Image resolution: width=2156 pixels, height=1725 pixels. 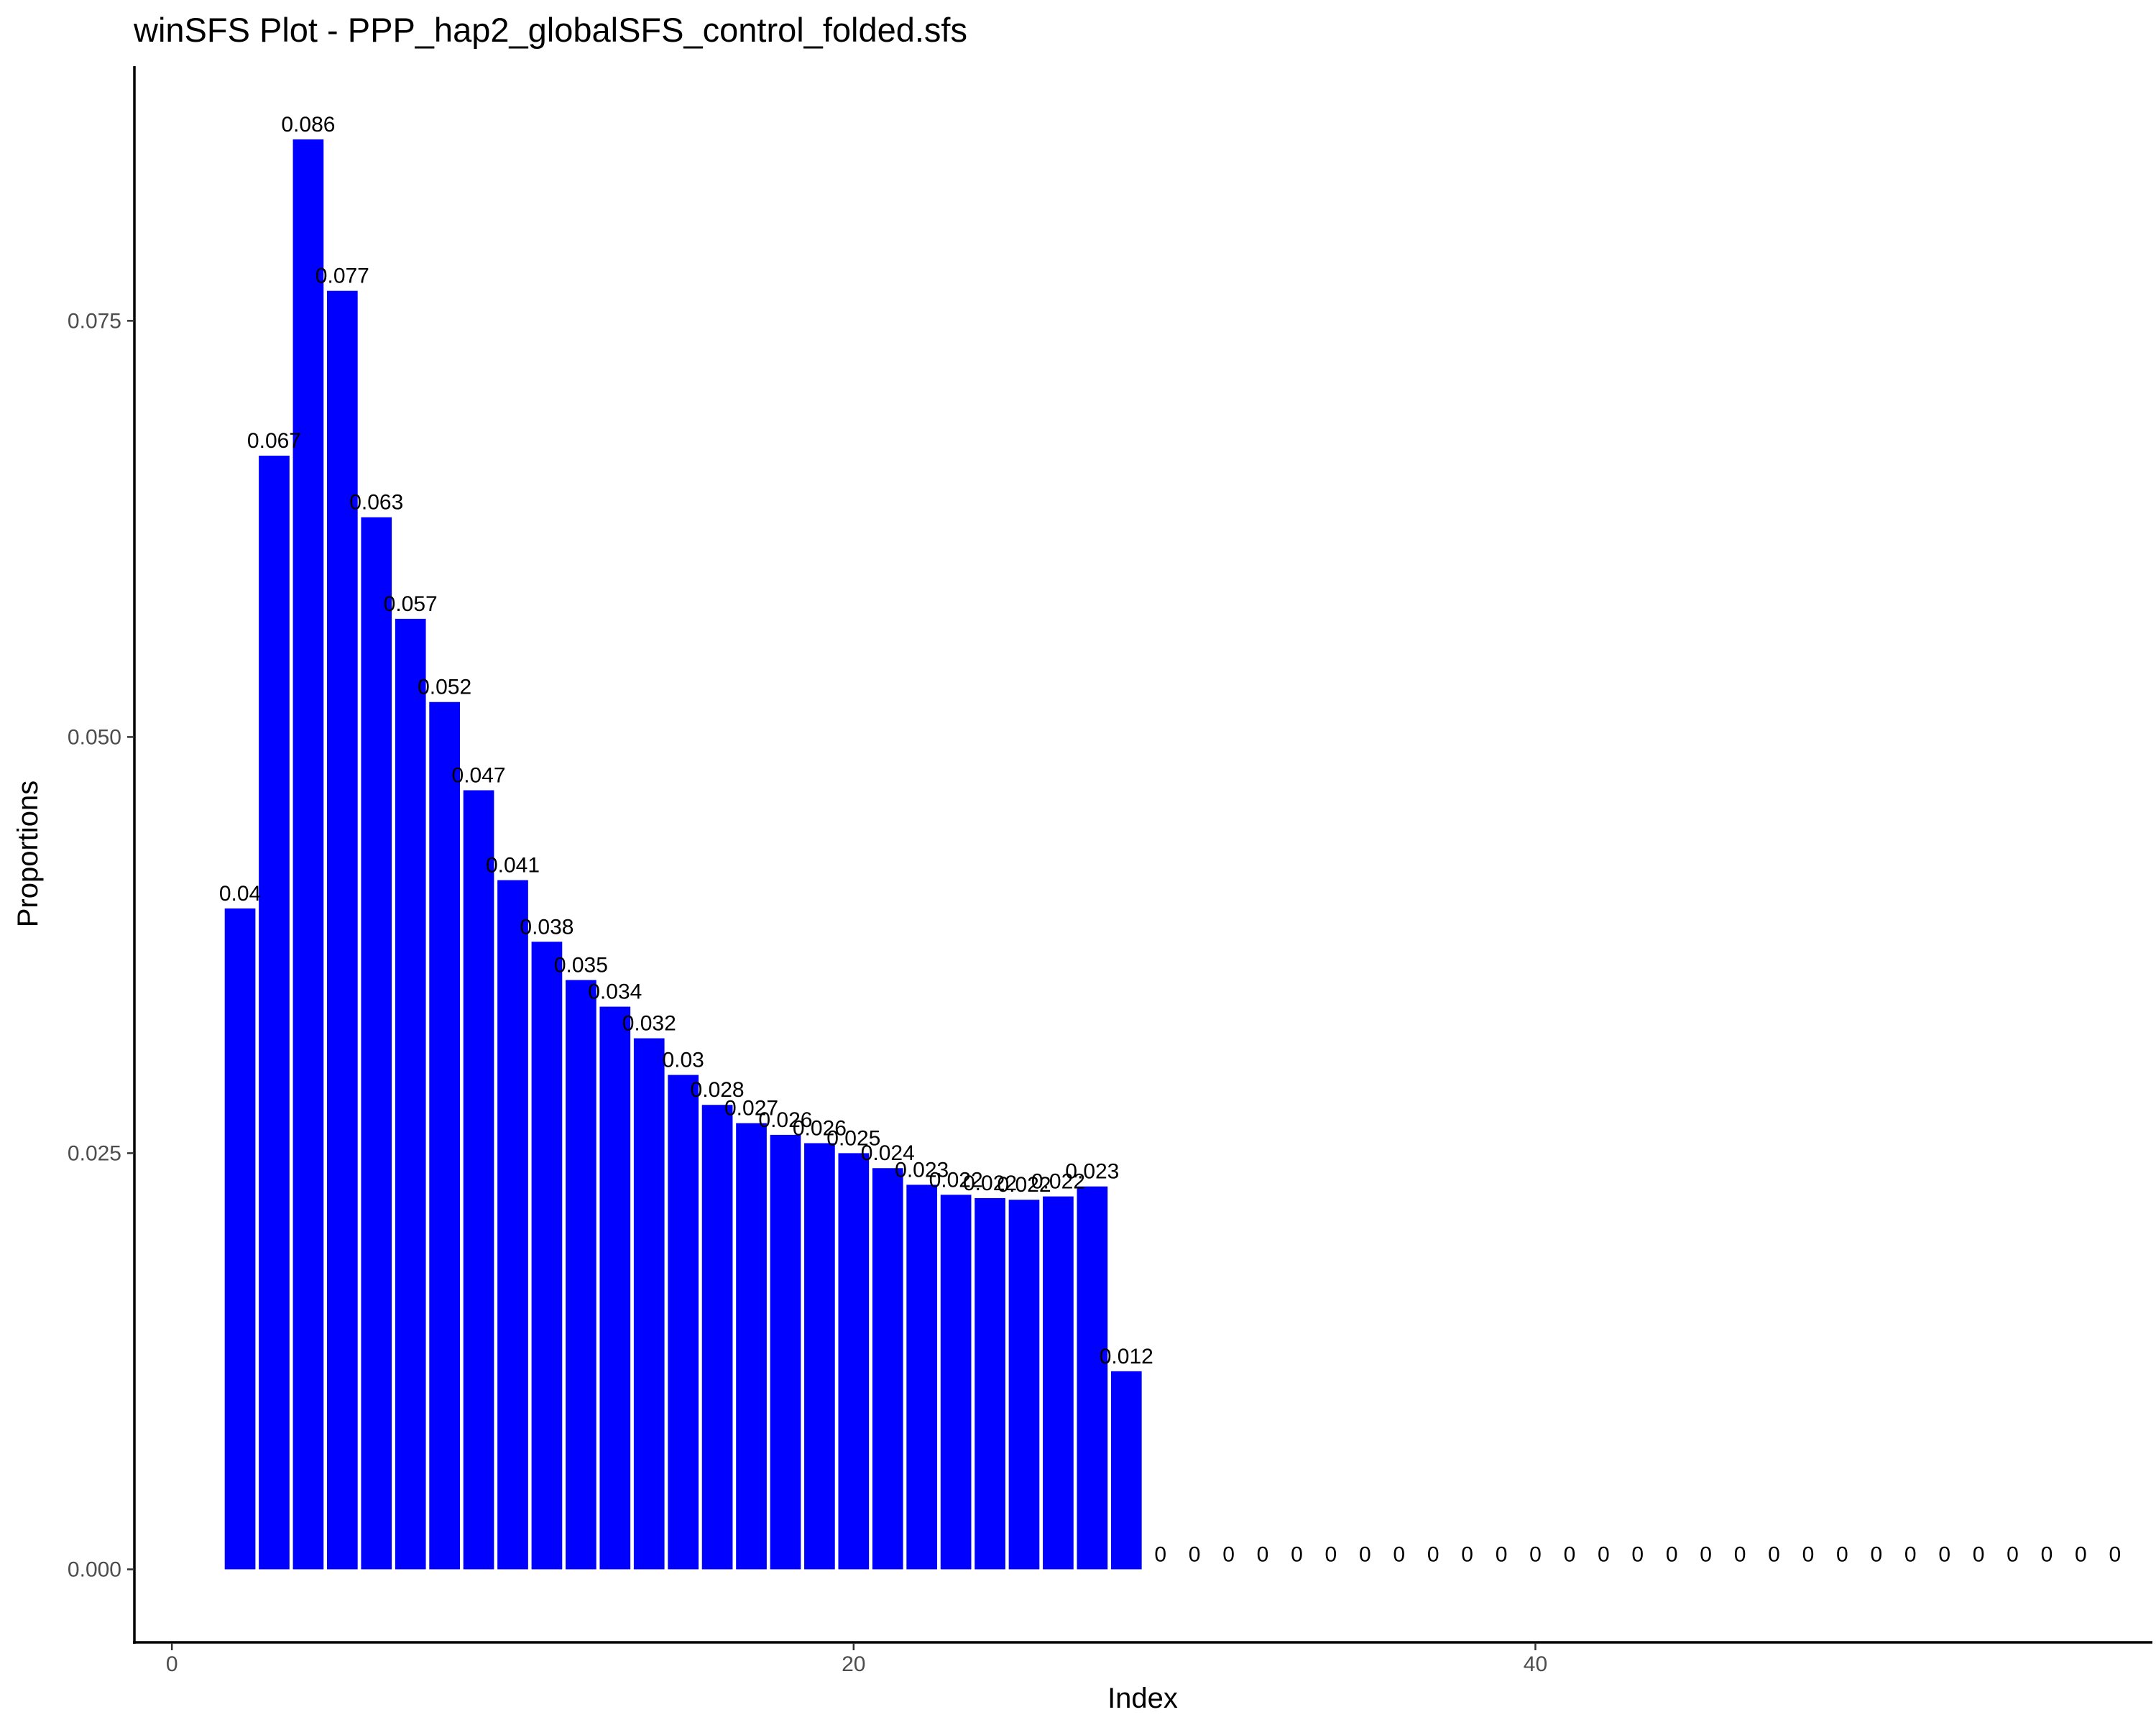 I want to click on y-tick-label: 0.000, so click(x=94, y=1569).